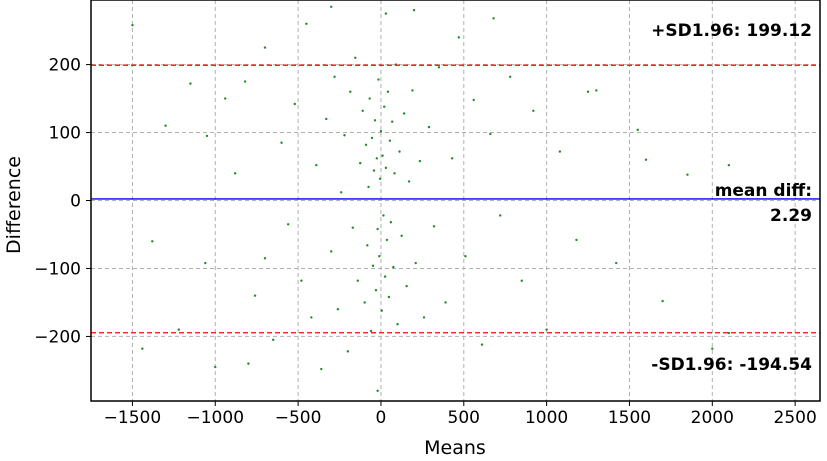  I want to click on x-axis-ticks: −1500 −1000 −500 0 500 1000 1500 2000 2500, so click(460, 414).